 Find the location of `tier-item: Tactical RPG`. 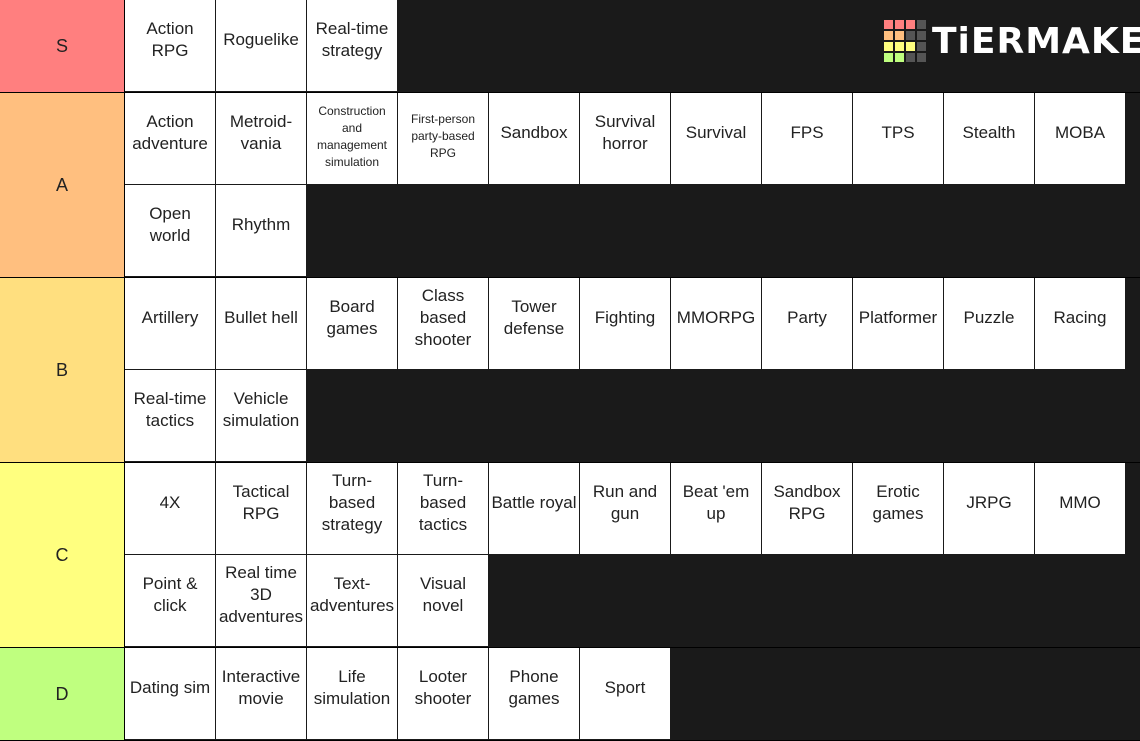

tier-item: Tactical RPG is located at coordinates (261, 508).